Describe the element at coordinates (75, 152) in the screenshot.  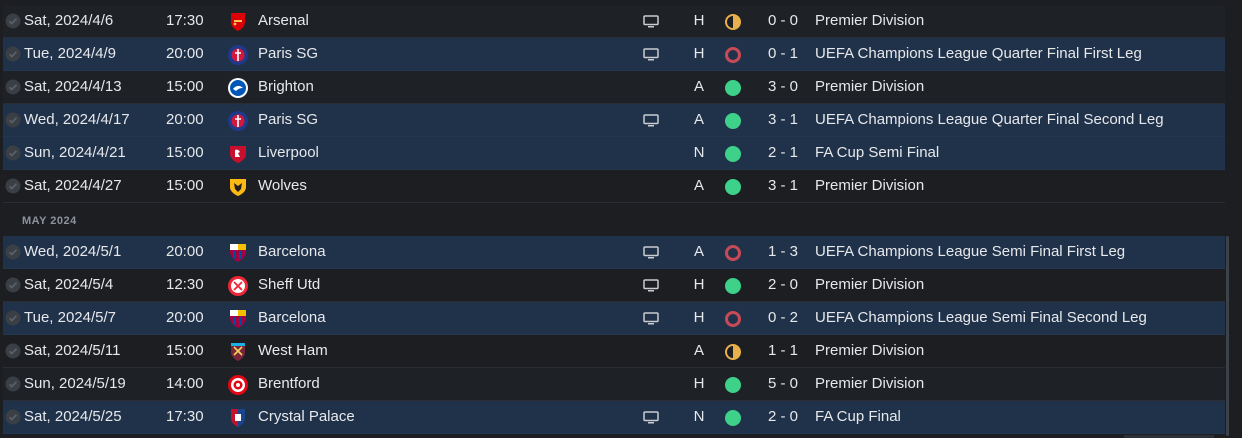
I see `fixture-date: Sun, 2024/4/21` at that location.